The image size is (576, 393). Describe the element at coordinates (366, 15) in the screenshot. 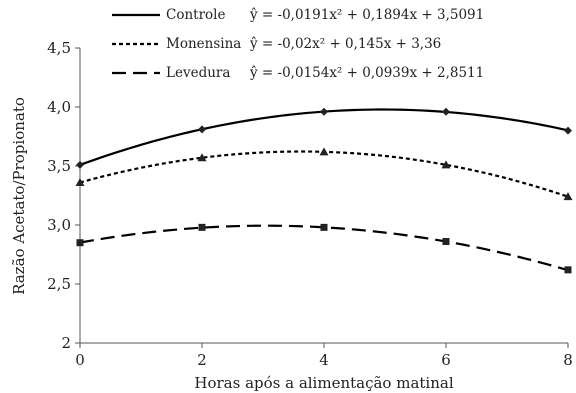

I see `legend-equation-controle: ŷ = -0,0191x² + 0,1894x + 3,5091` at that location.